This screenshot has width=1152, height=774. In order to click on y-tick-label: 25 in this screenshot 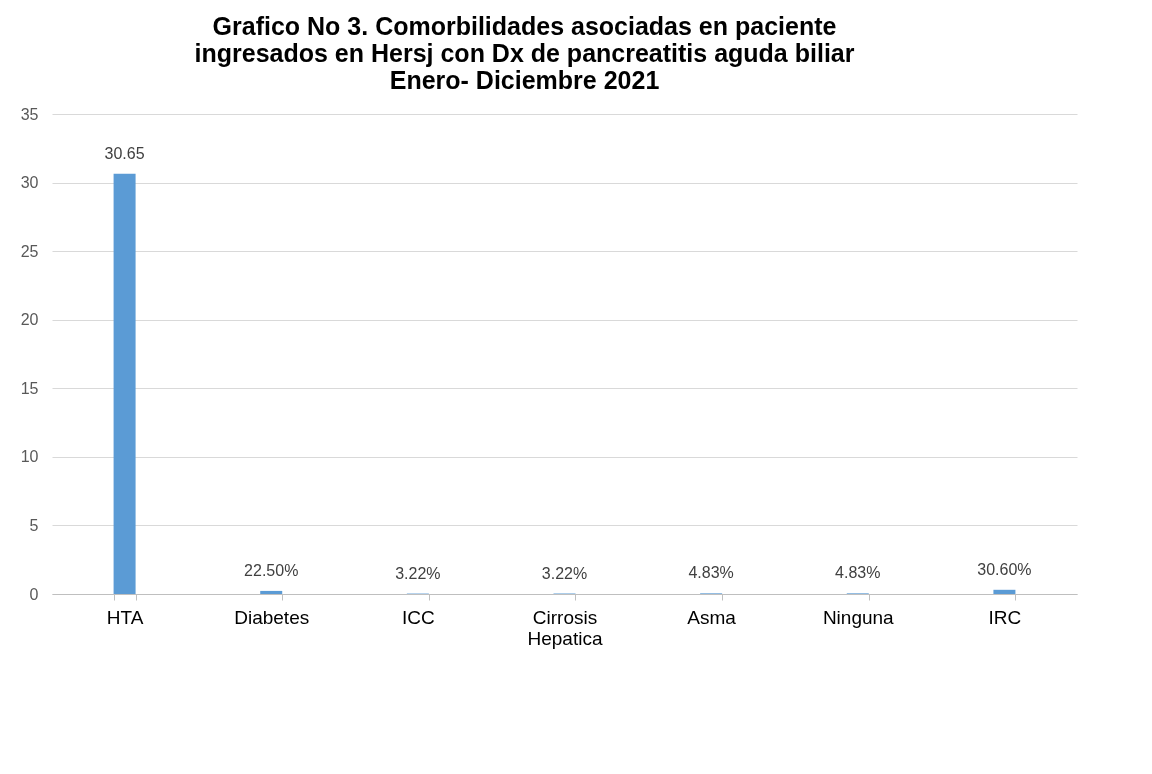, I will do `click(29, 251)`.